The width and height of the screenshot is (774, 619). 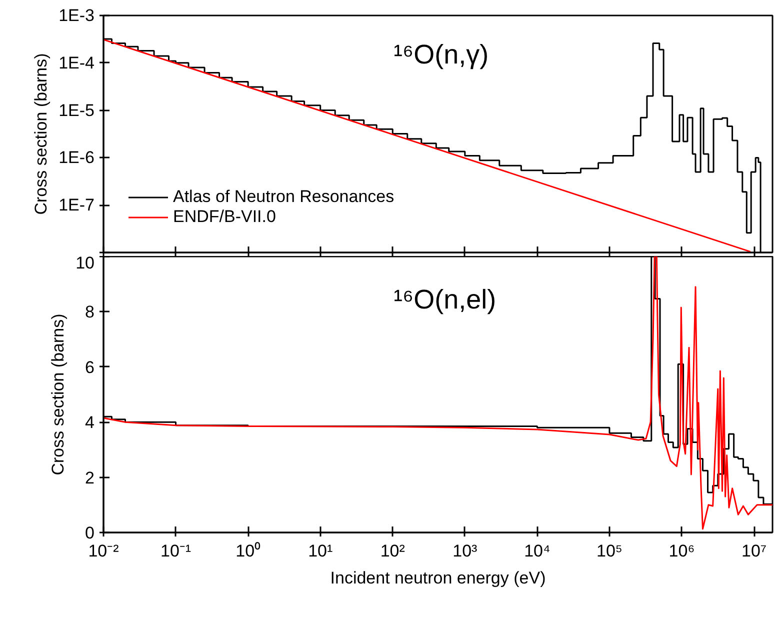 What do you see at coordinates (176, 551) in the screenshot?
I see `x-tick-label: 10⁻¹` at bounding box center [176, 551].